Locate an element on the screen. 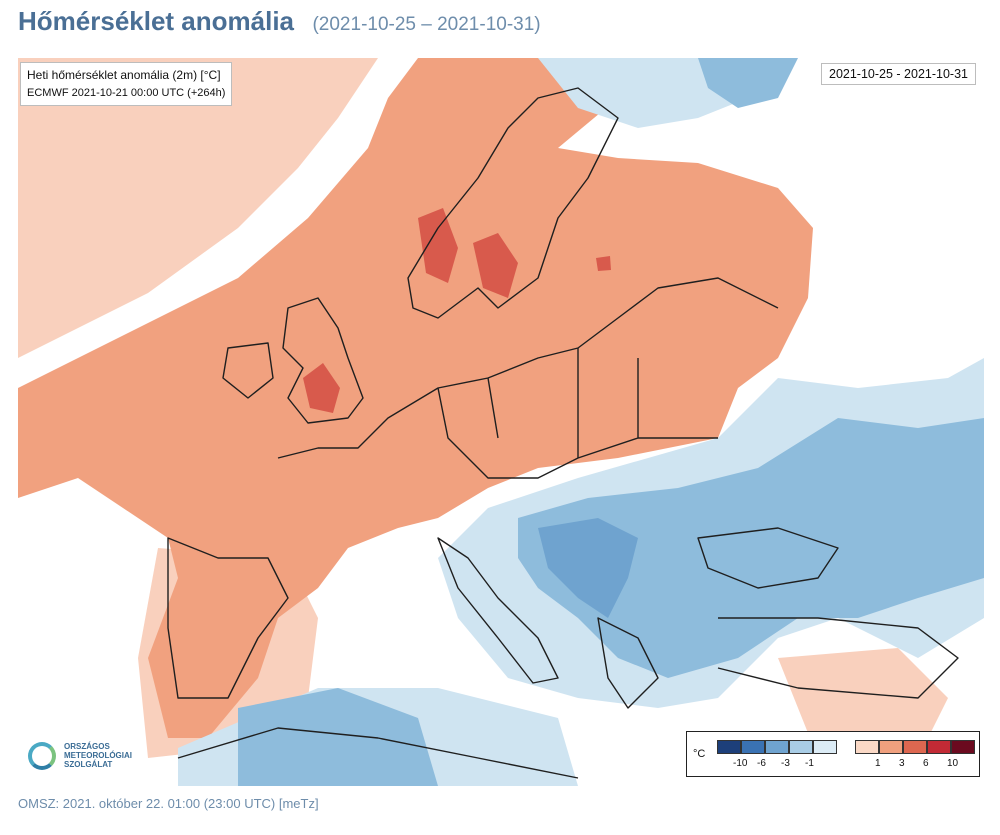 This screenshot has height=835, width=1000. coastline-scandinavia is located at coordinates (513, 203).